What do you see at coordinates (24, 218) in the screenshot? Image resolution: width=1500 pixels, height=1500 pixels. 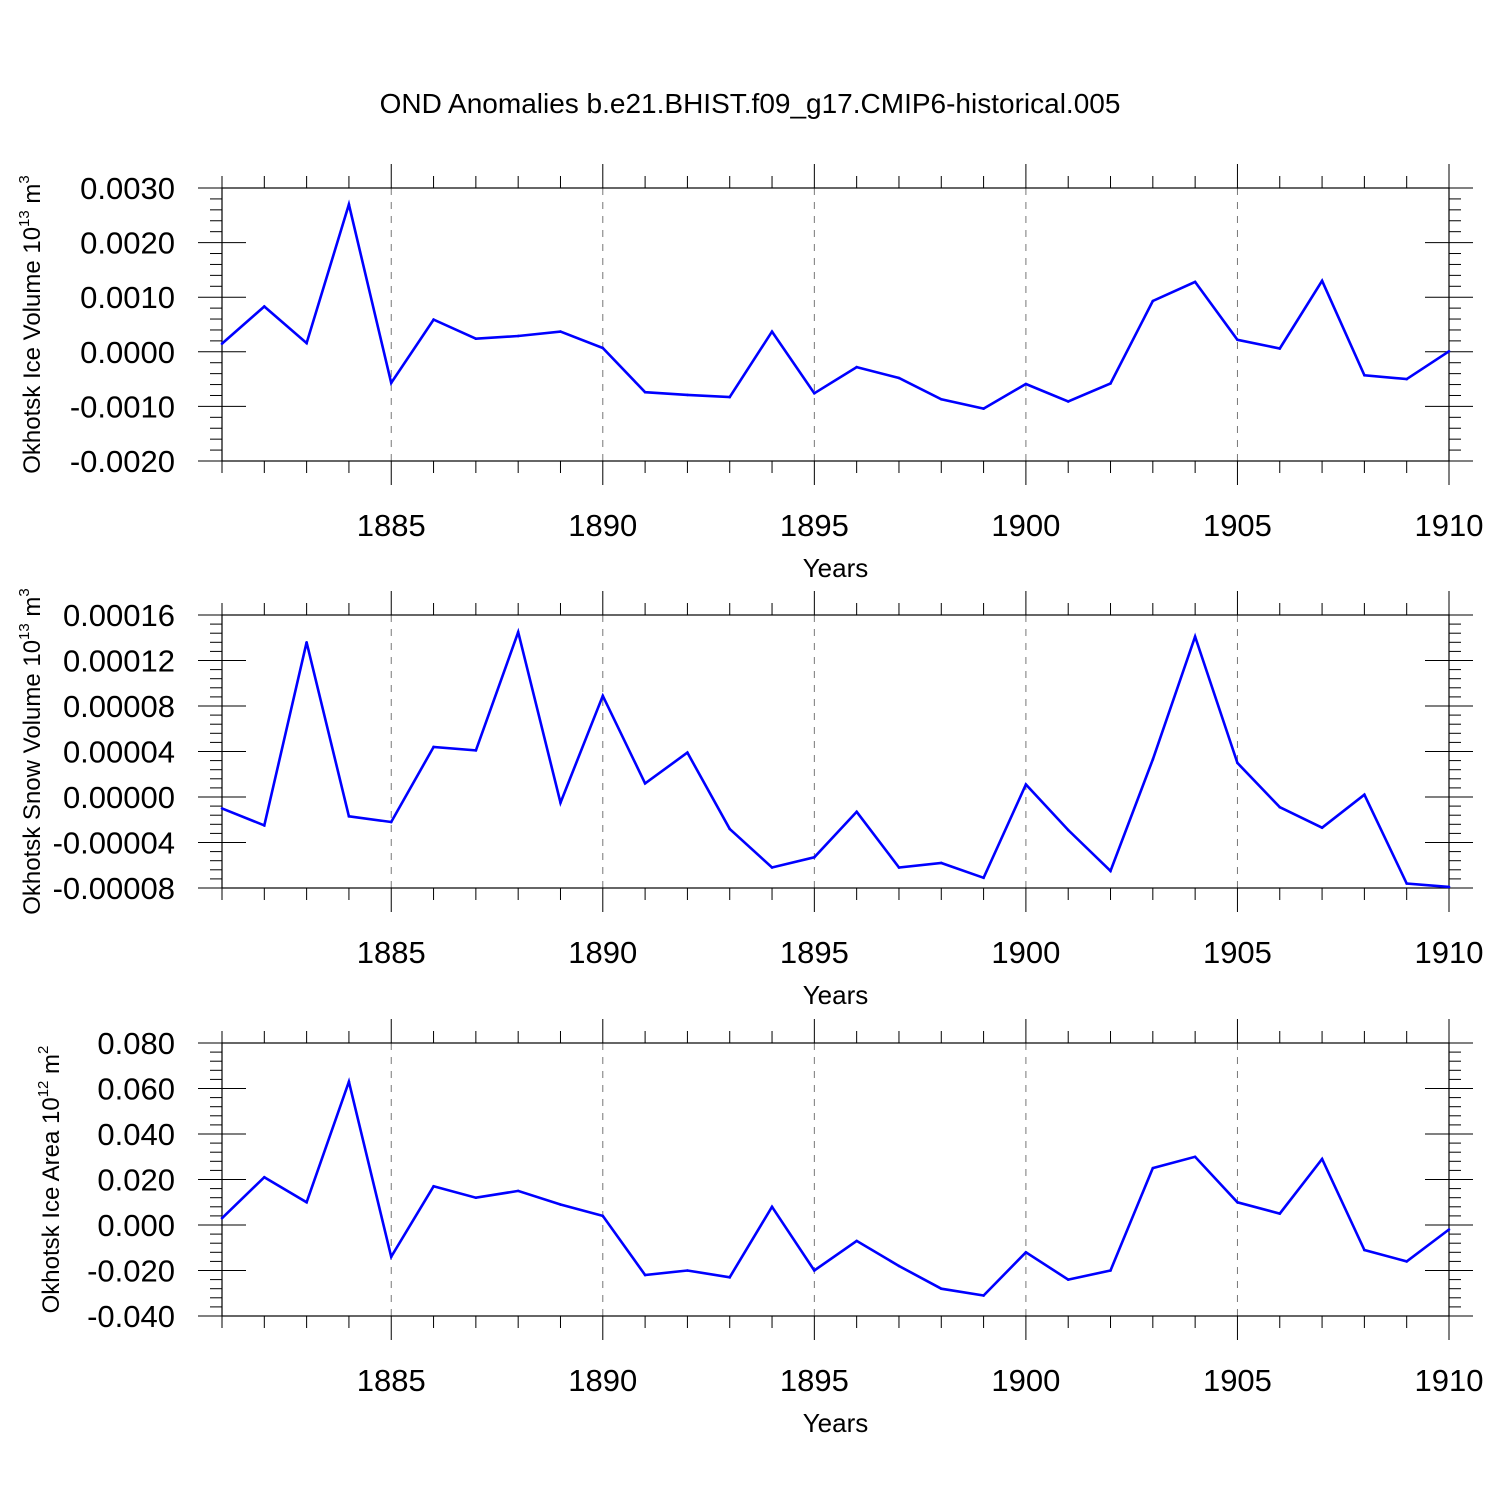 I see `y-label-exponent: 13` at bounding box center [24, 218].